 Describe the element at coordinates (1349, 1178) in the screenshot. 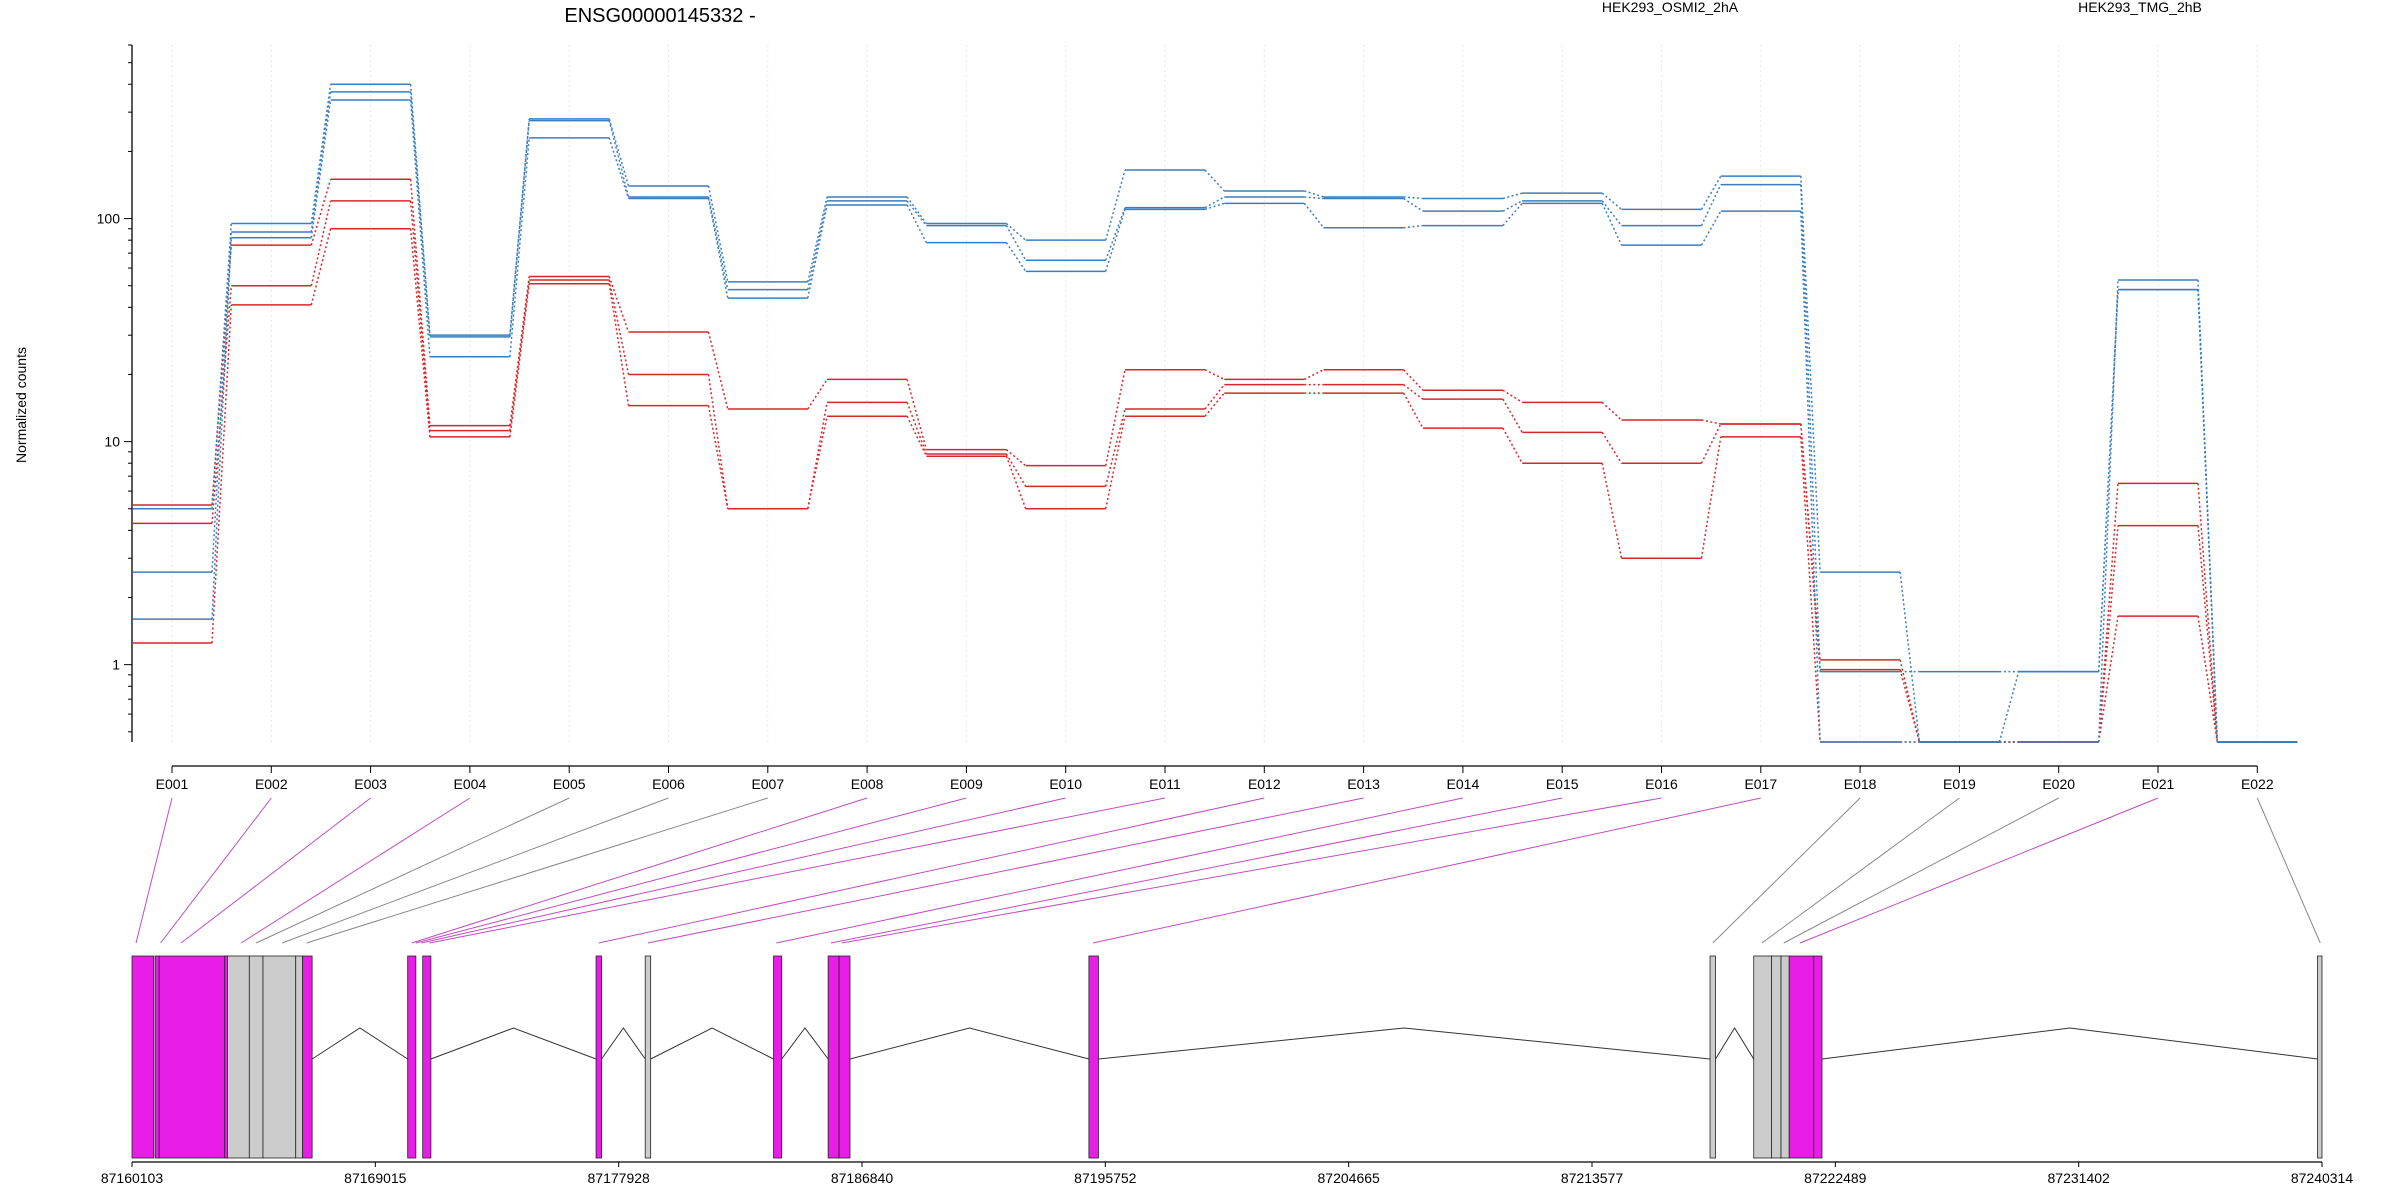

I see `coordinate-label: 87204665` at that location.